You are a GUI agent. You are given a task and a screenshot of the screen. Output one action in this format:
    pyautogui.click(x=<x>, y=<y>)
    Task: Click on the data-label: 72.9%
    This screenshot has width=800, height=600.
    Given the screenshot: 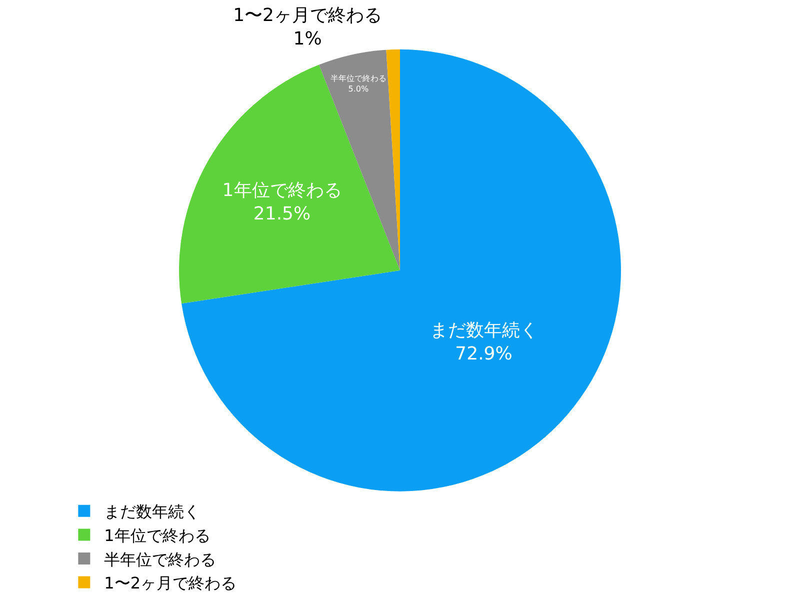 What is the action you would take?
    pyautogui.click(x=483, y=354)
    